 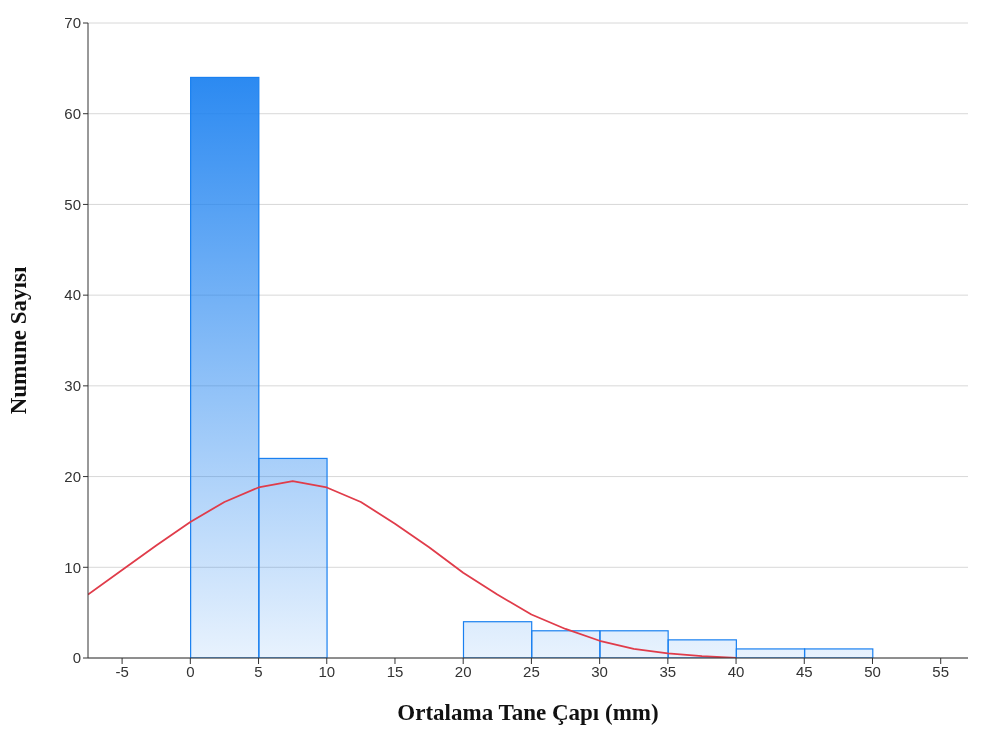 What do you see at coordinates (736, 671) in the screenshot?
I see `x-tick-label: 40` at bounding box center [736, 671].